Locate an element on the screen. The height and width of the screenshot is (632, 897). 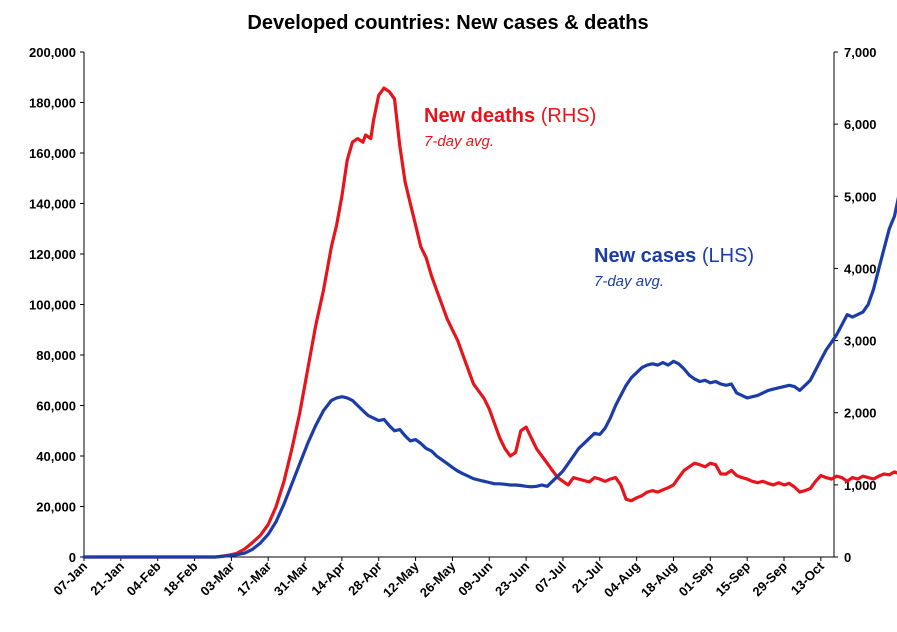
x-tick-label: 23-Jun is located at coordinates (512, 578).